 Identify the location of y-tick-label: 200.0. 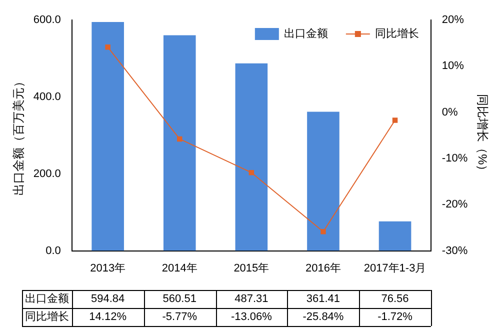
(47, 174).